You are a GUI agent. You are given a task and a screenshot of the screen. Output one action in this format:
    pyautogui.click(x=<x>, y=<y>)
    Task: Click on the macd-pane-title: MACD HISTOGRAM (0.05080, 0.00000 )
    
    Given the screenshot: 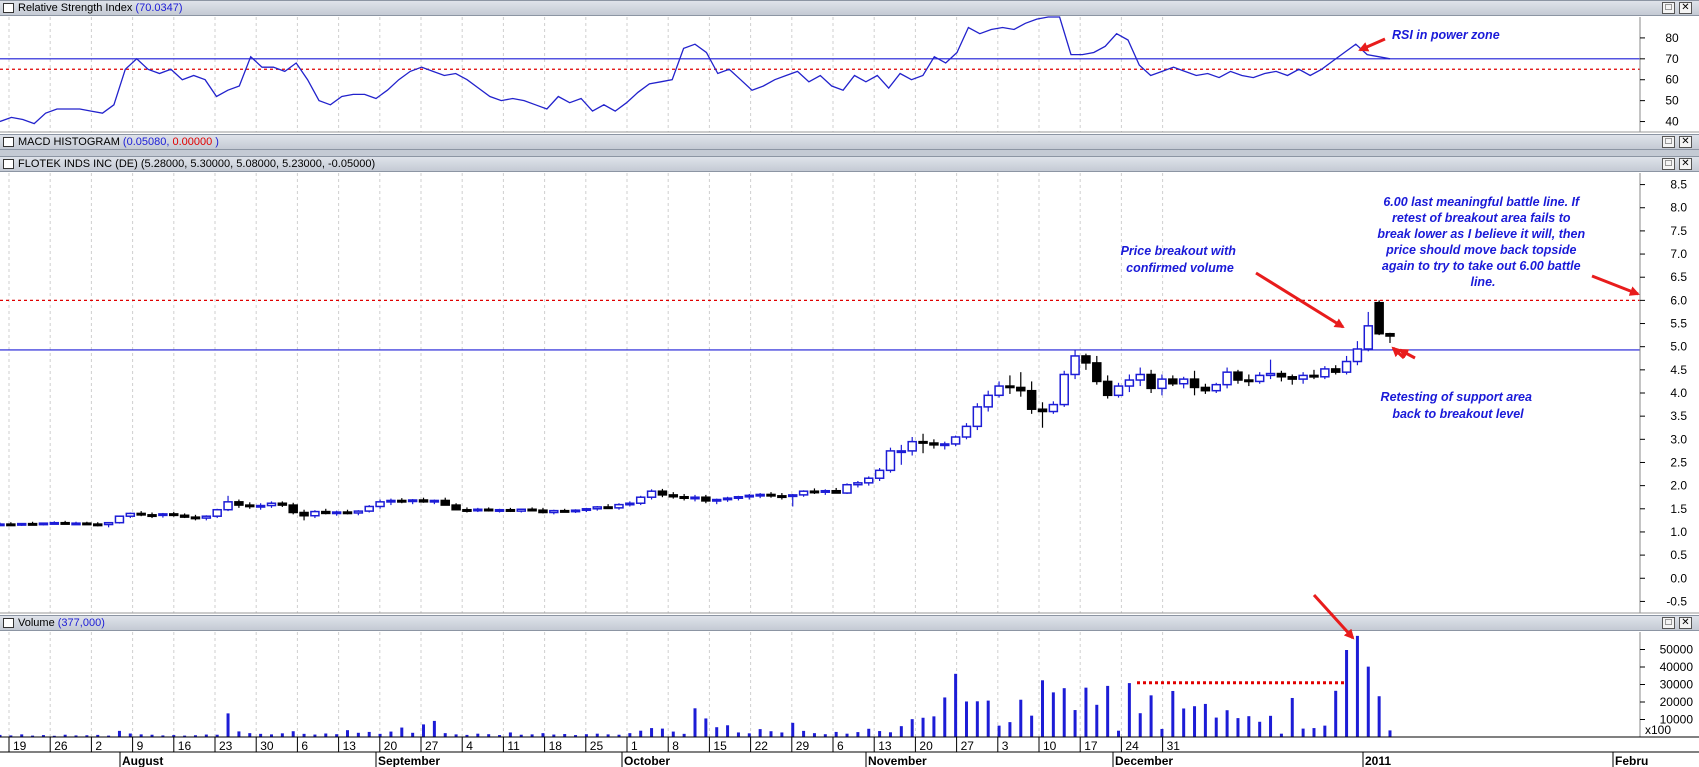 What is the action you would take?
    pyautogui.click(x=118, y=142)
    